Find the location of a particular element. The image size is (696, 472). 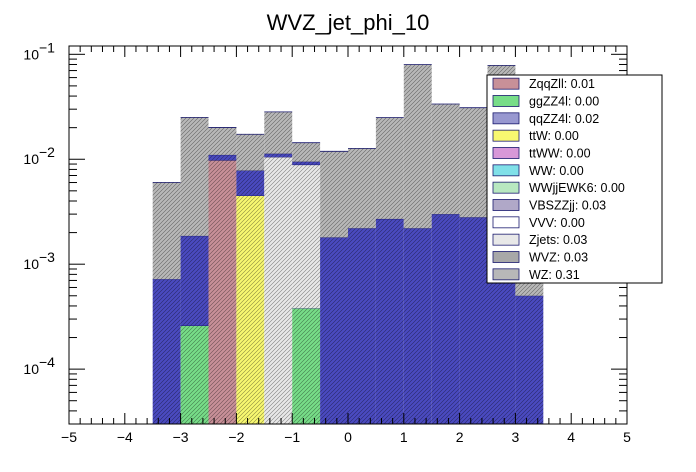

legend-label: ttW: 0.00 is located at coordinates (554, 136).